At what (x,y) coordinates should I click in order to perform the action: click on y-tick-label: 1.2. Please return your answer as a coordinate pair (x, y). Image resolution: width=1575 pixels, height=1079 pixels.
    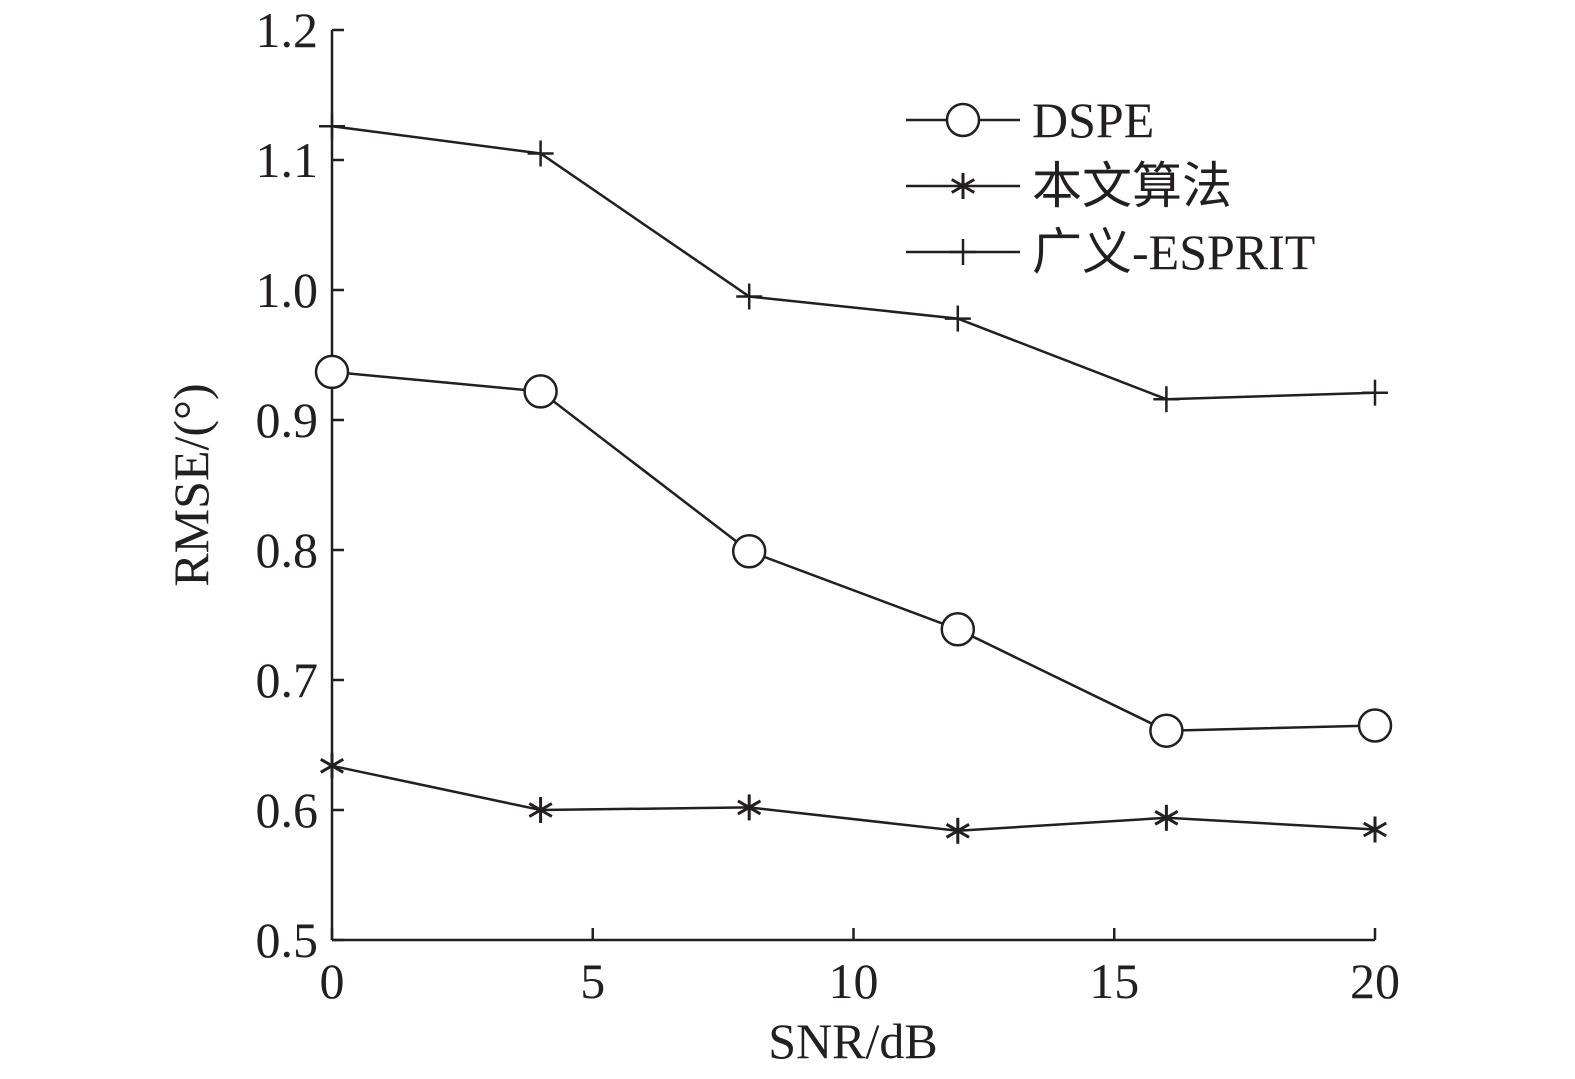
    Looking at the image, I should click on (287, 30).